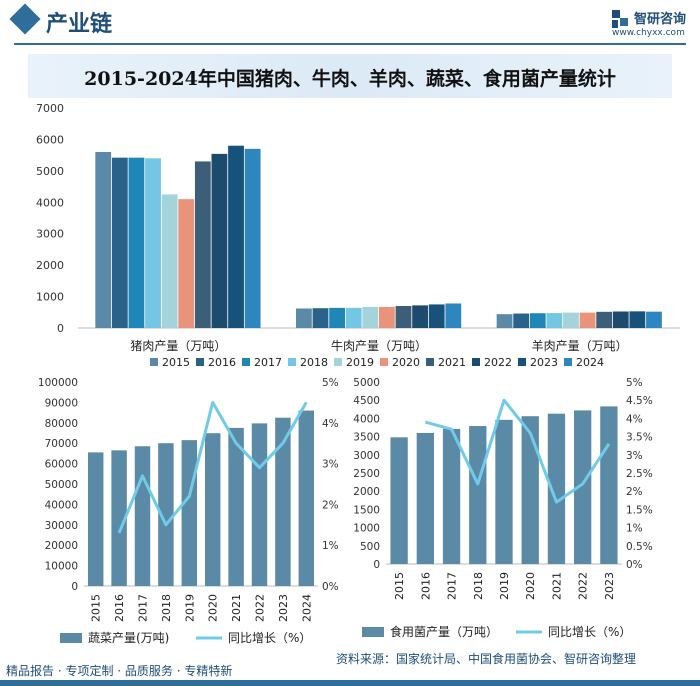 The image size is (700, 686). What do you see at coordinates (58, 383) in the screenshot?
I see `y-tick-label: 100000` at bounding box center [58, 383].